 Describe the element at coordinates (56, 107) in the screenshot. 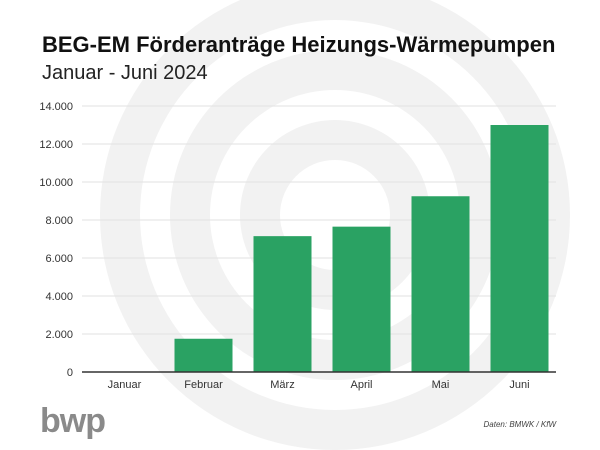

I see `y-tick-label: 14.000` at that location.